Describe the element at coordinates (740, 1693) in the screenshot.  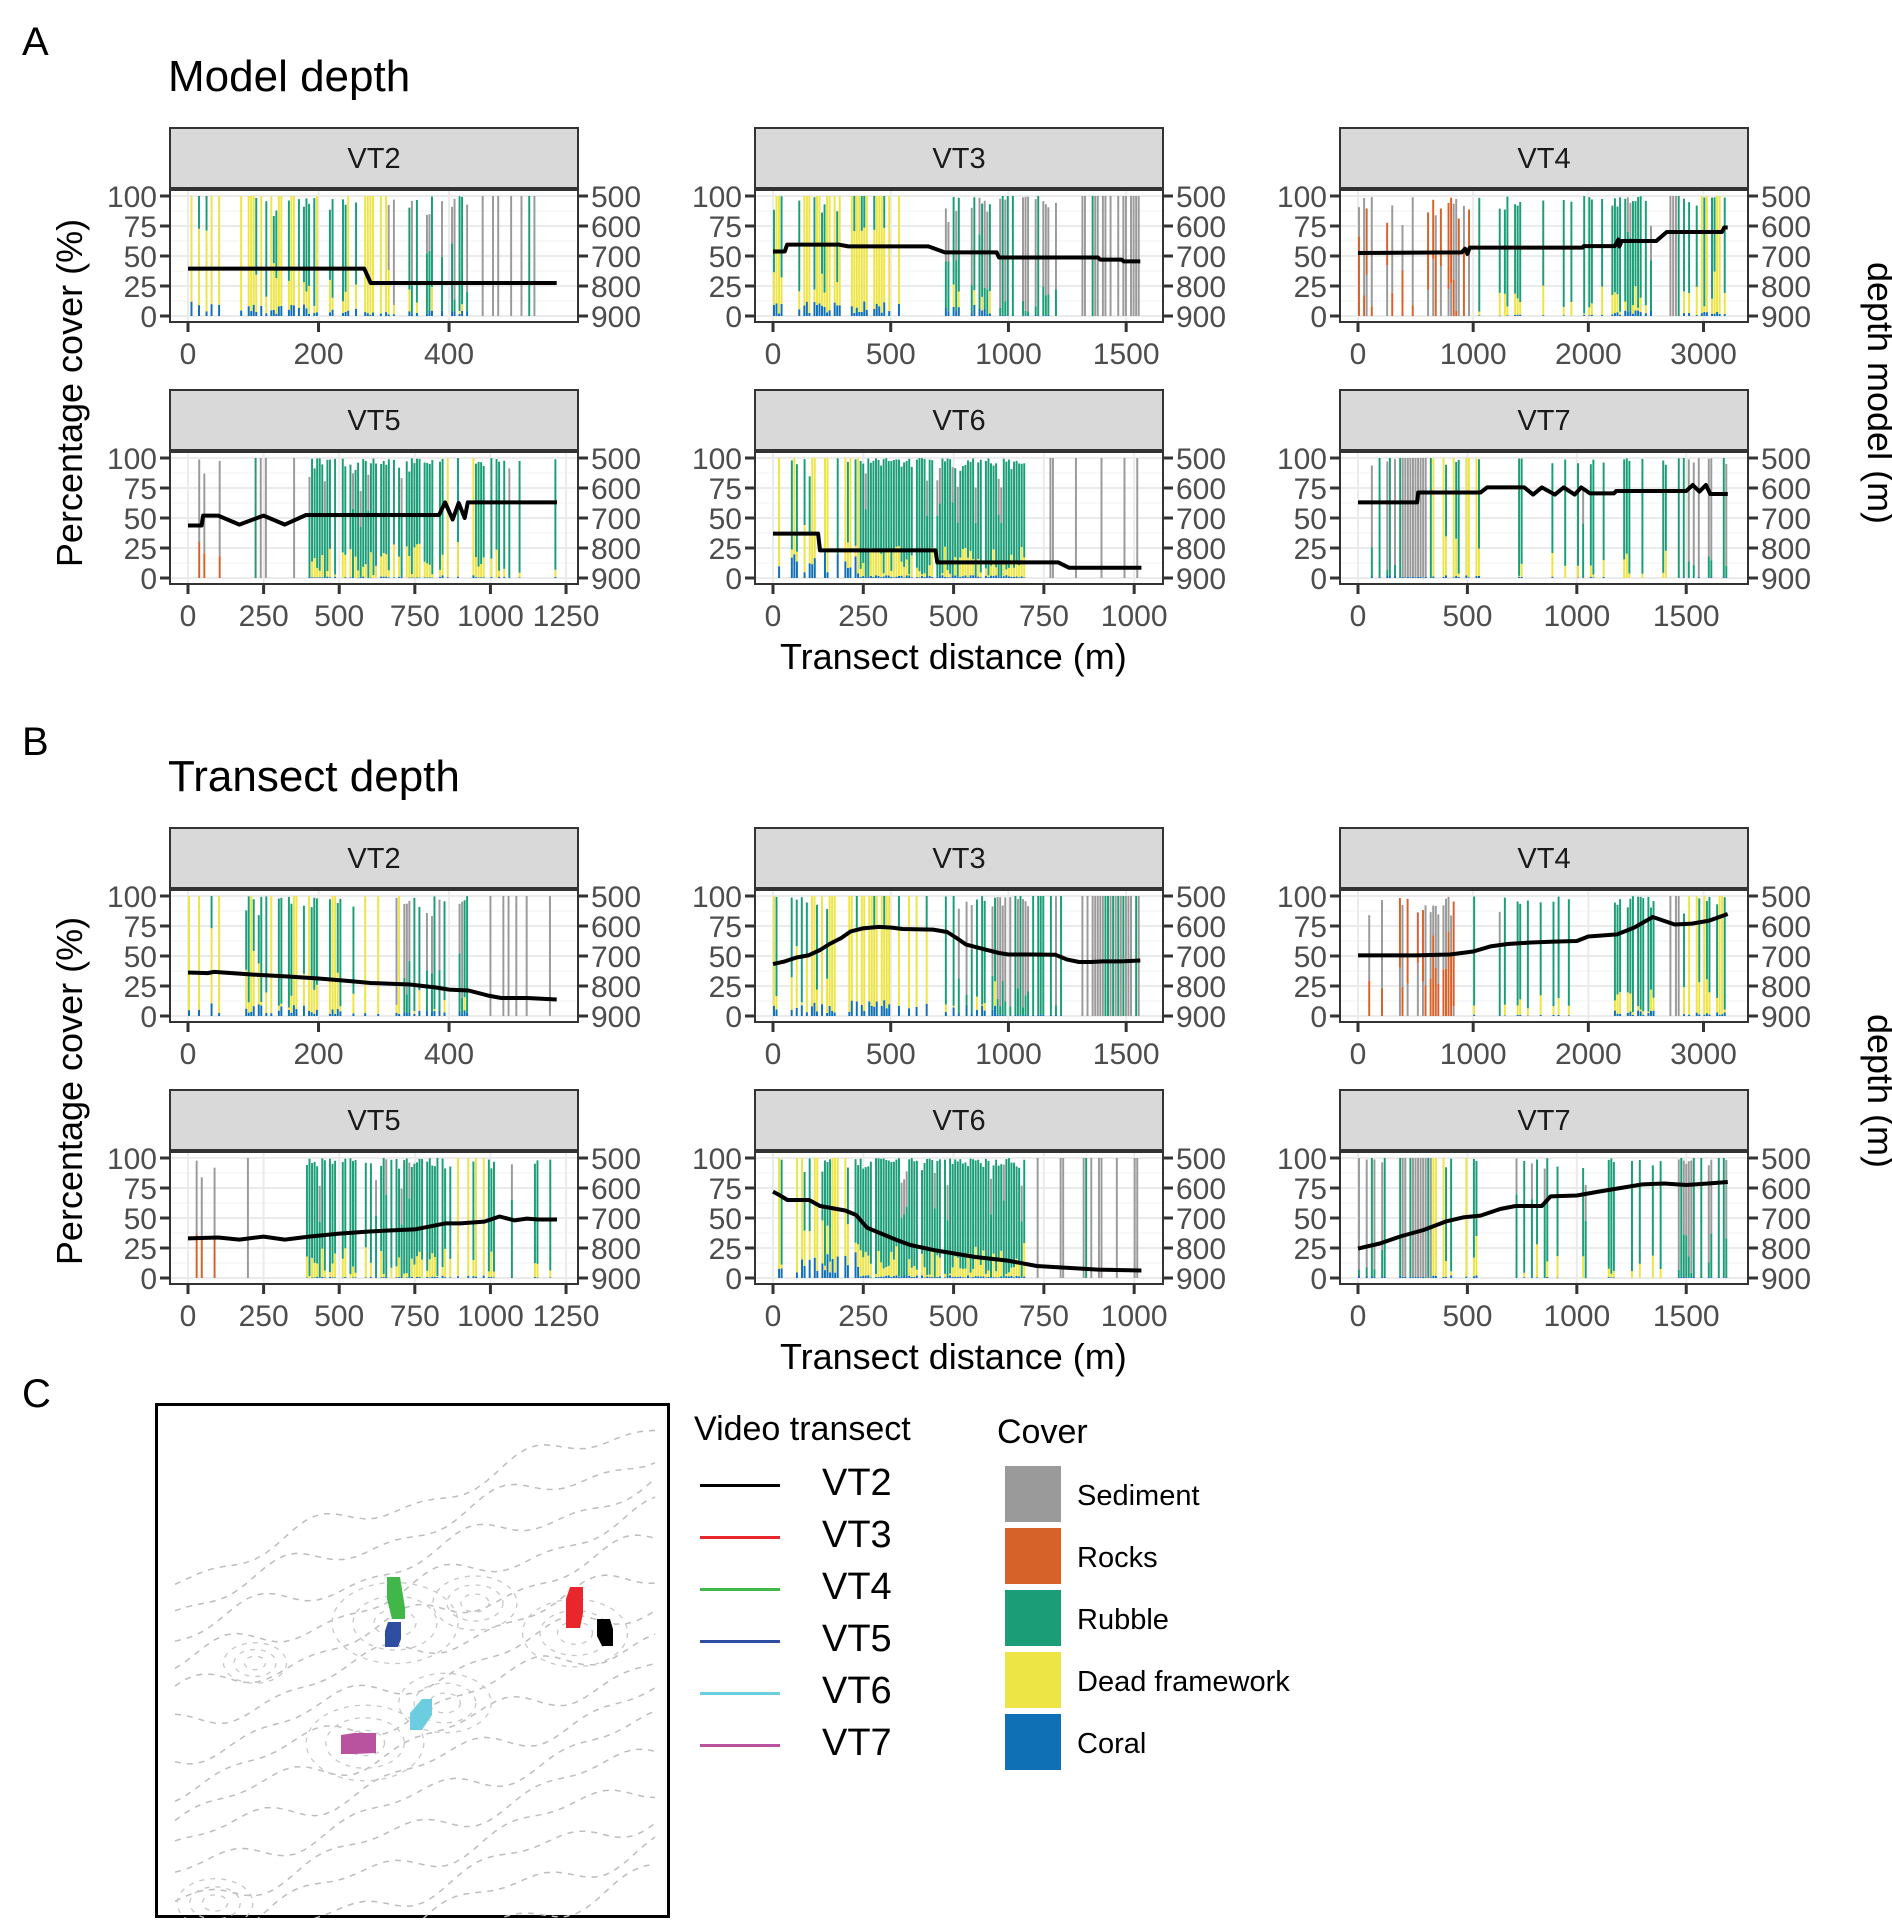
I see `legend-line-swatch` at that location.